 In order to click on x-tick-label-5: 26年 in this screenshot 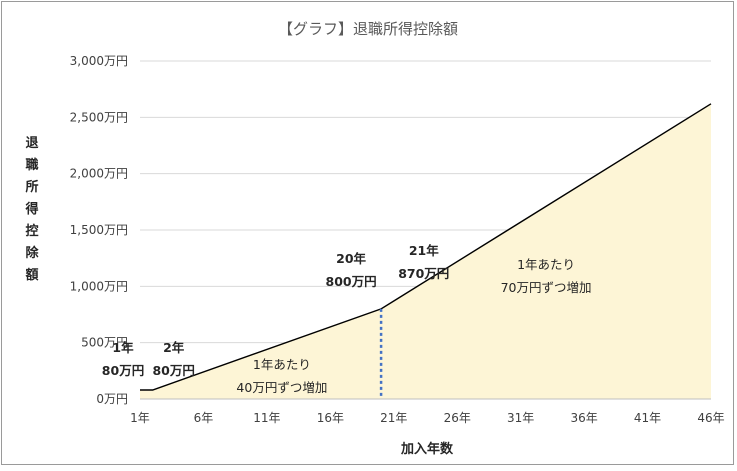, I will do `click(457, 418)`.